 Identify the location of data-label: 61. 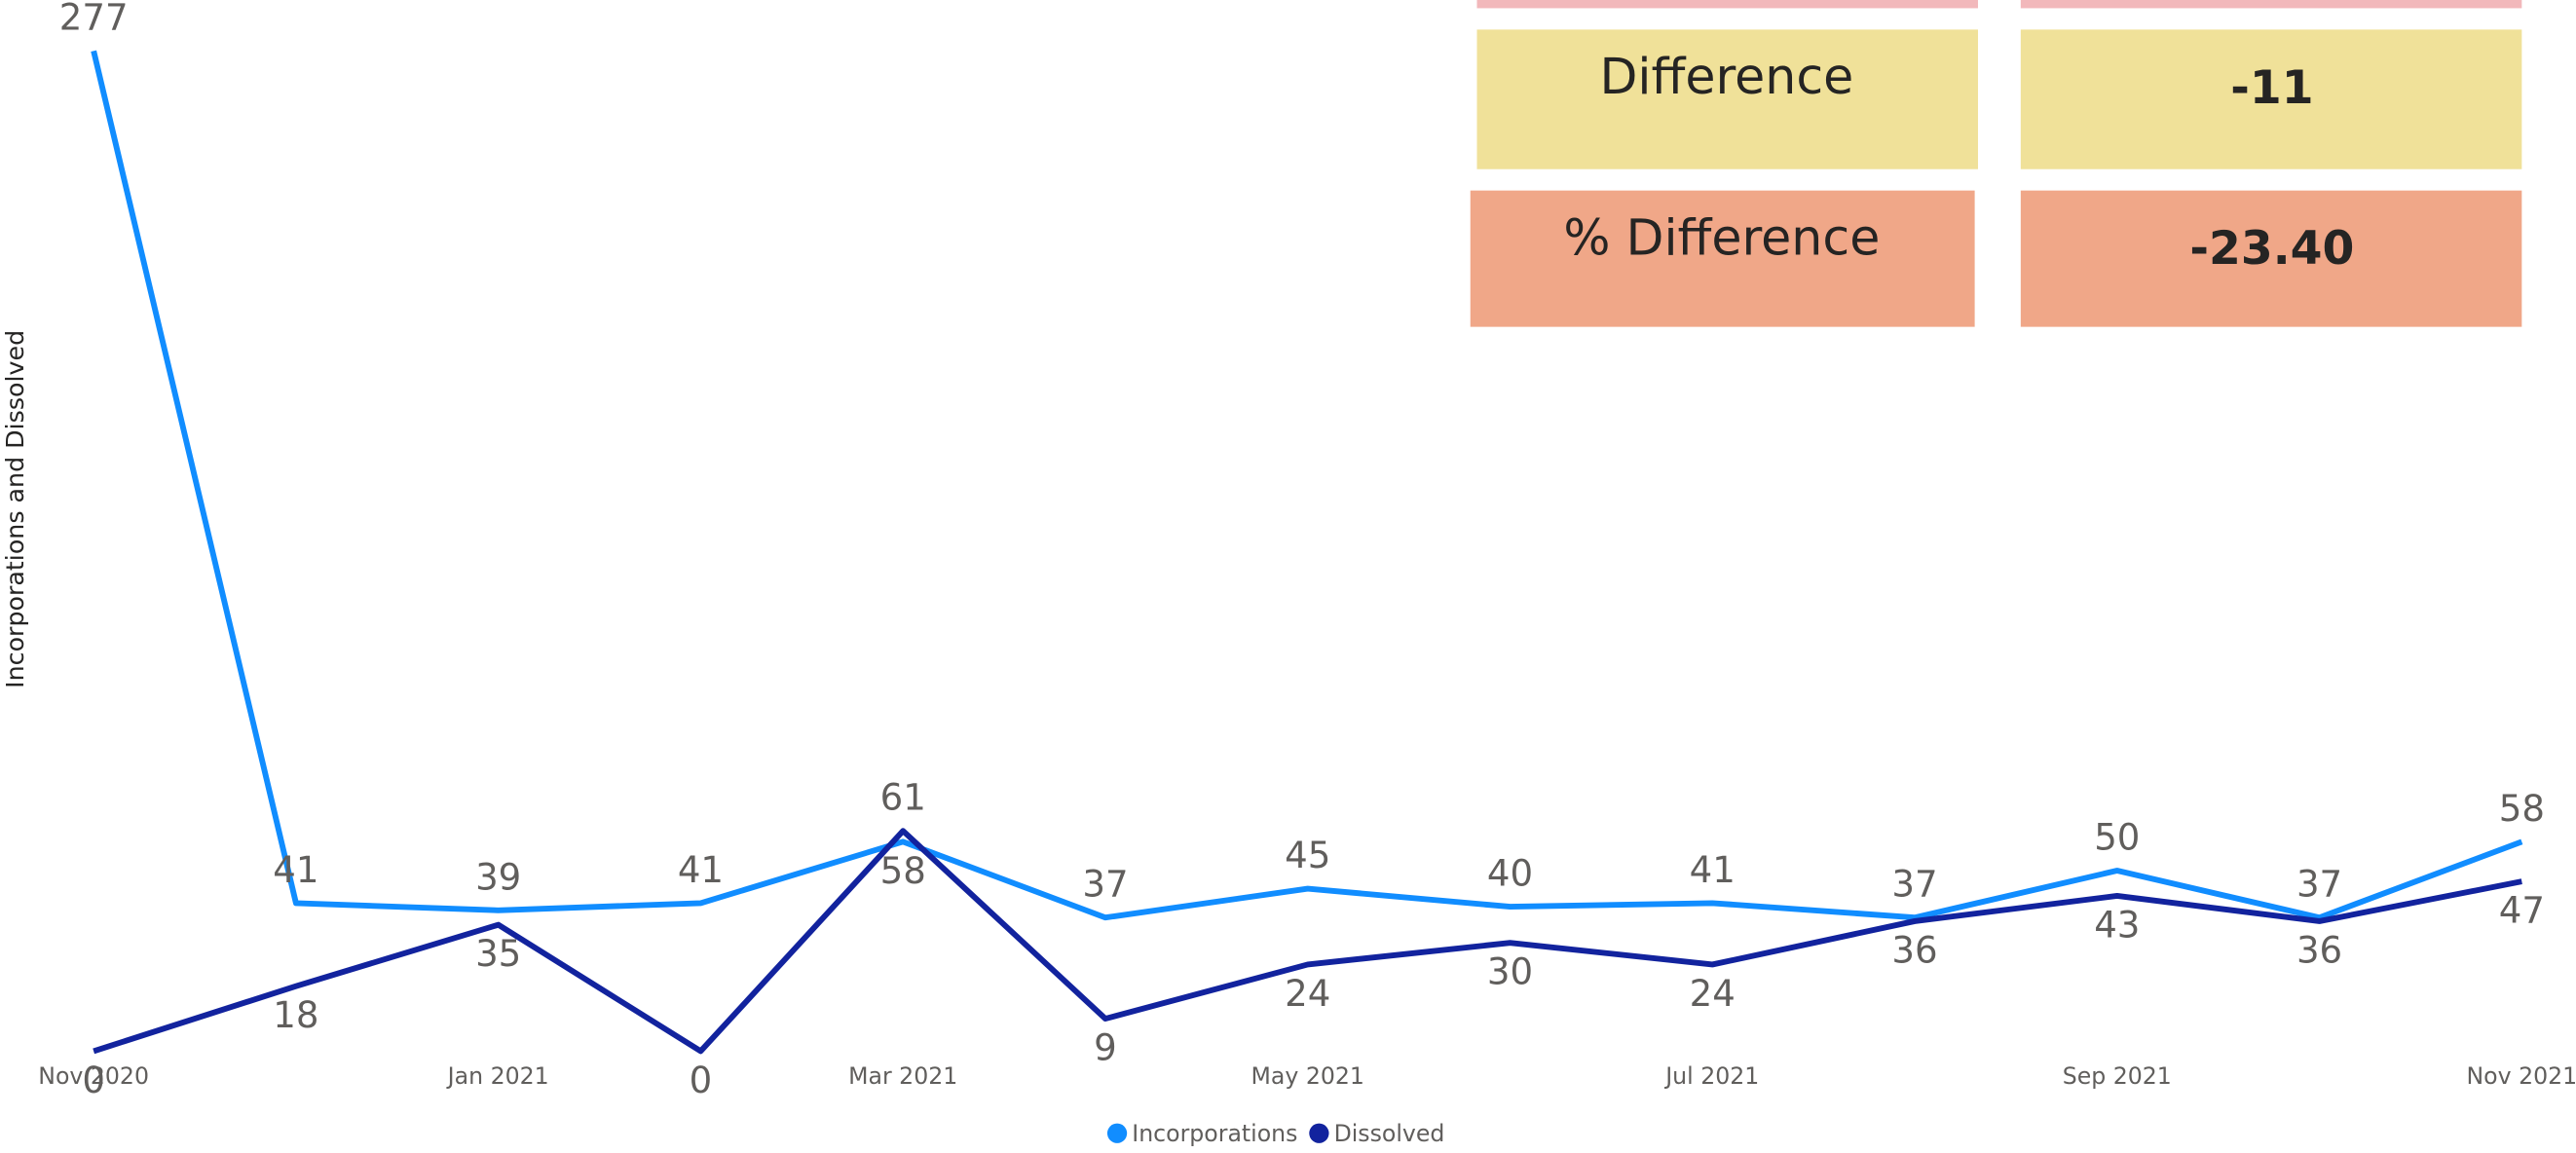
(903, 798).